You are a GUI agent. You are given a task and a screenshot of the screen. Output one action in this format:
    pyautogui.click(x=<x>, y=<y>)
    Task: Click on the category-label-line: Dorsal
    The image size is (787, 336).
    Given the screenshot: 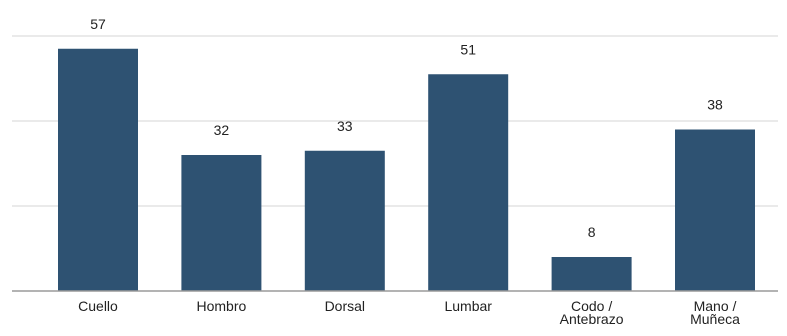 What is the action you would take?
    pyautogui.click(x=345, y=306)
    